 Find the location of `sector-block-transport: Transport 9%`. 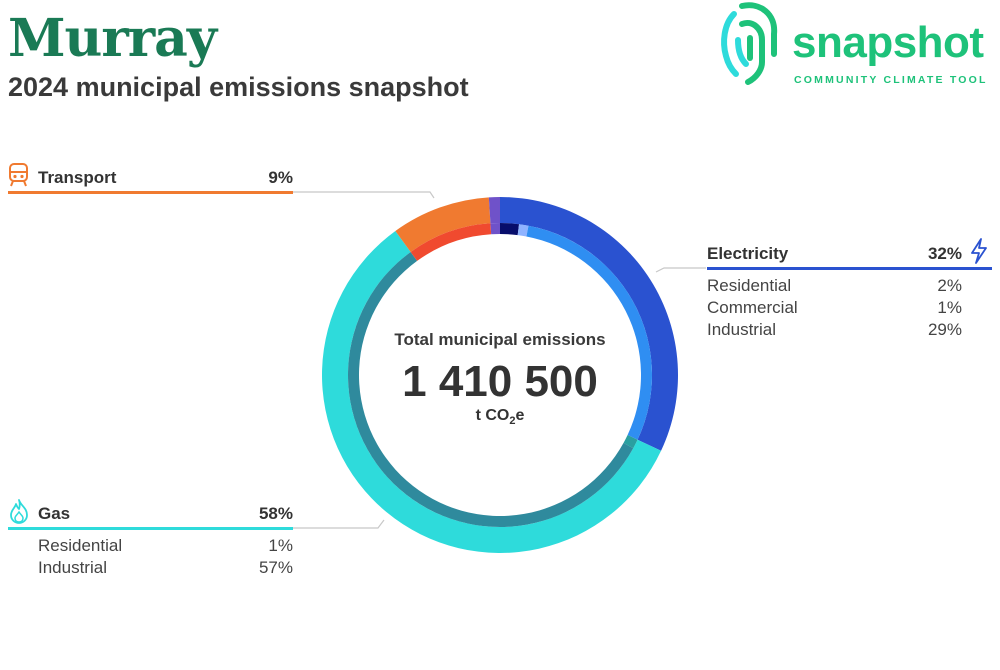

sector-block-transport: Transport 9% is located at coordinates (150, 178).